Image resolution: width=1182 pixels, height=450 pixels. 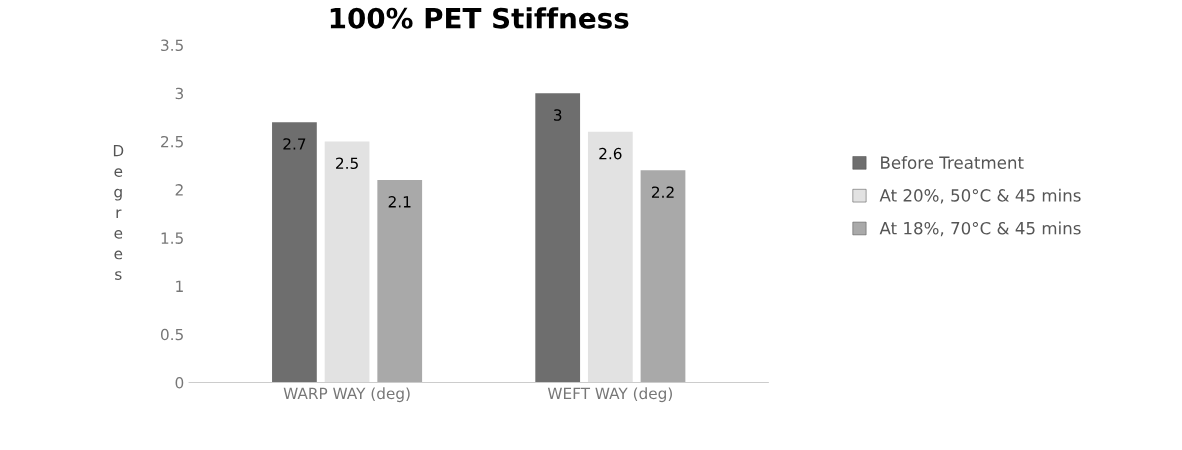 I want to click on data-label: 2.1, so click(x=399, y=202).